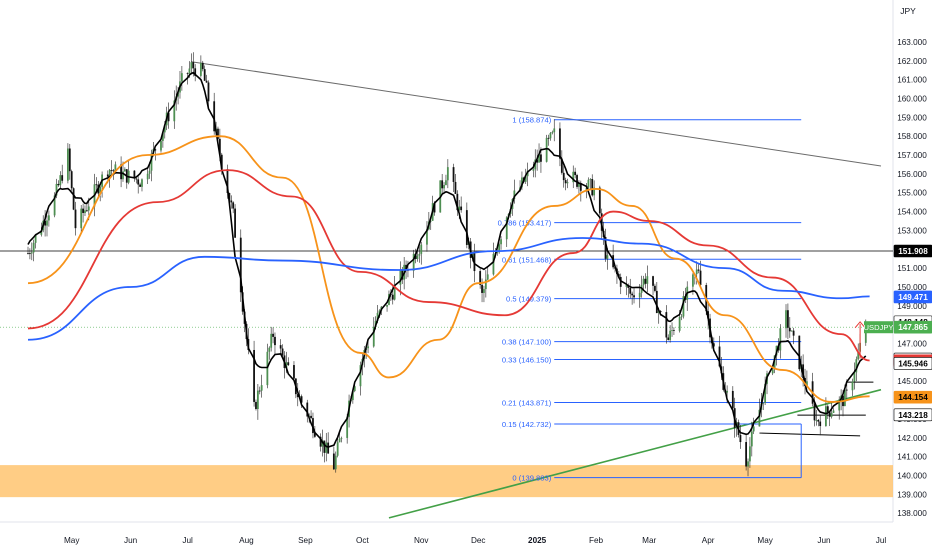 The width and height of the screenshot is (932, 550). I want to click on x-tick-label: Jul, so click(881, 540).